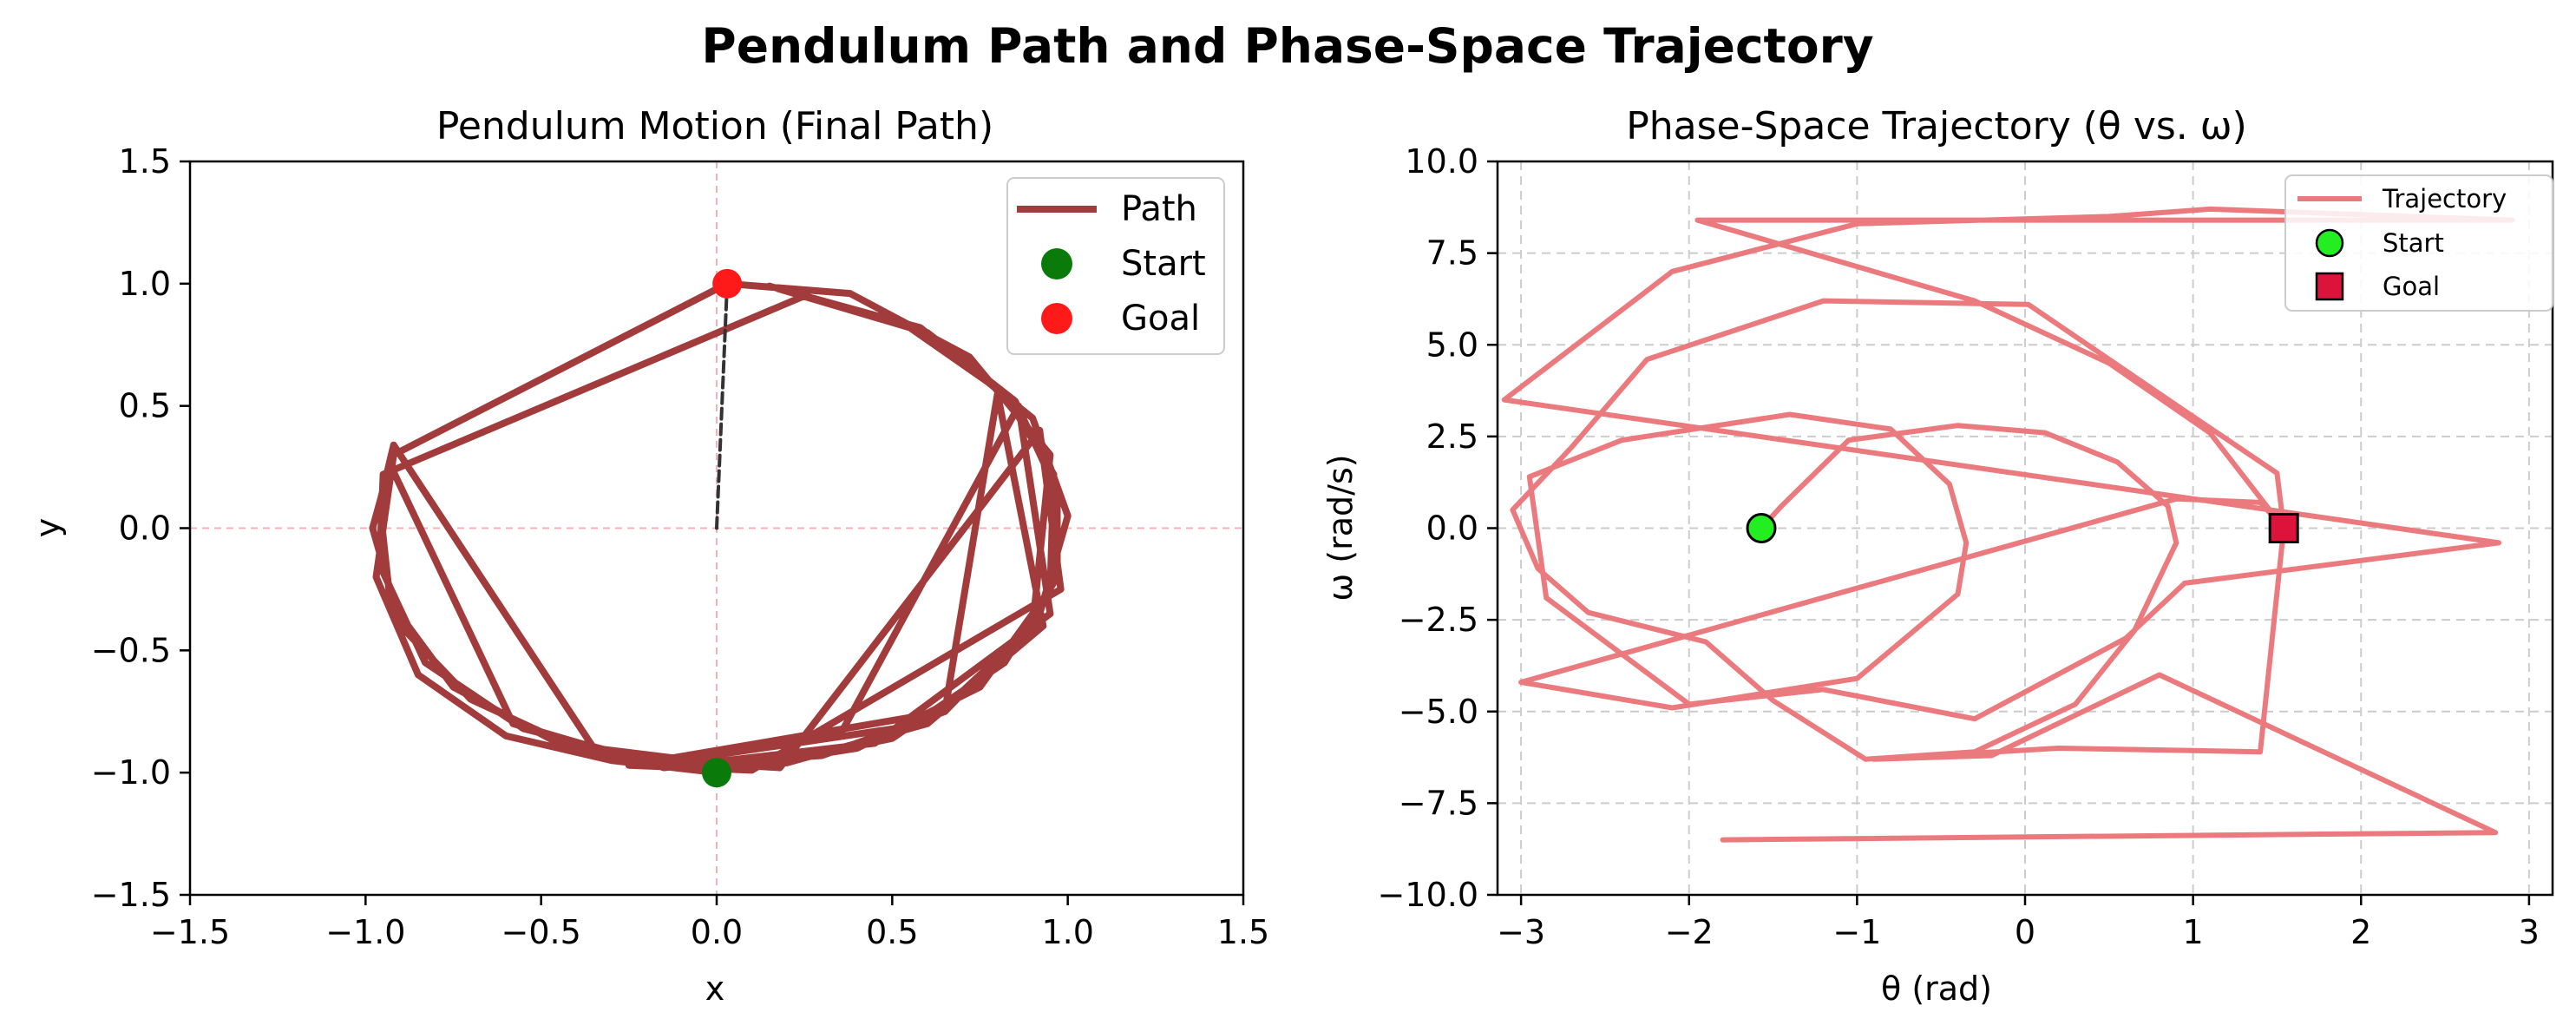 This screenshot has height=1032, width=2576. I want to click on phase-xtick-label: −3, so click(1521, 932).